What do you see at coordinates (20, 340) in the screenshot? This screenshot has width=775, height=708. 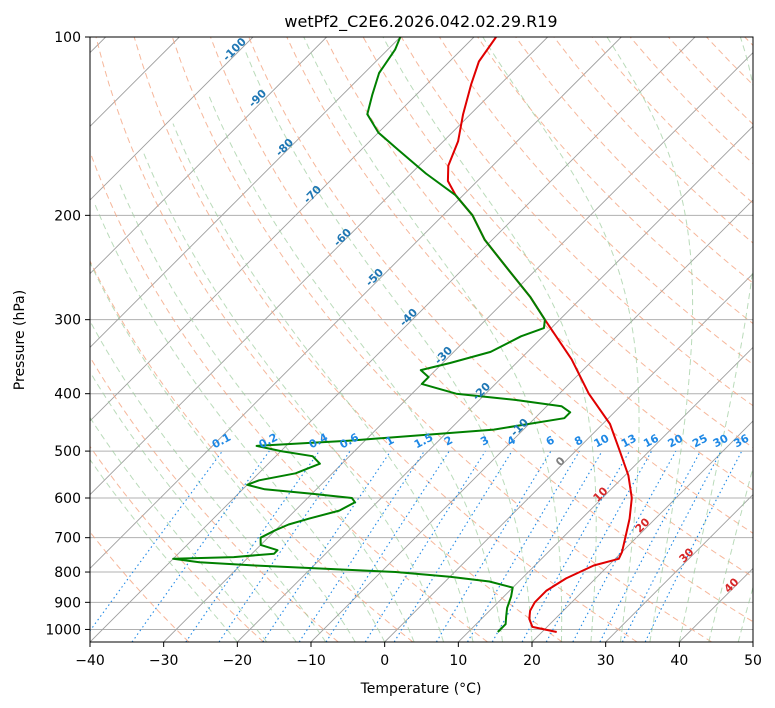 I see `y-axis-label: Pressure (hPa)` at bounding box center [20, 340].